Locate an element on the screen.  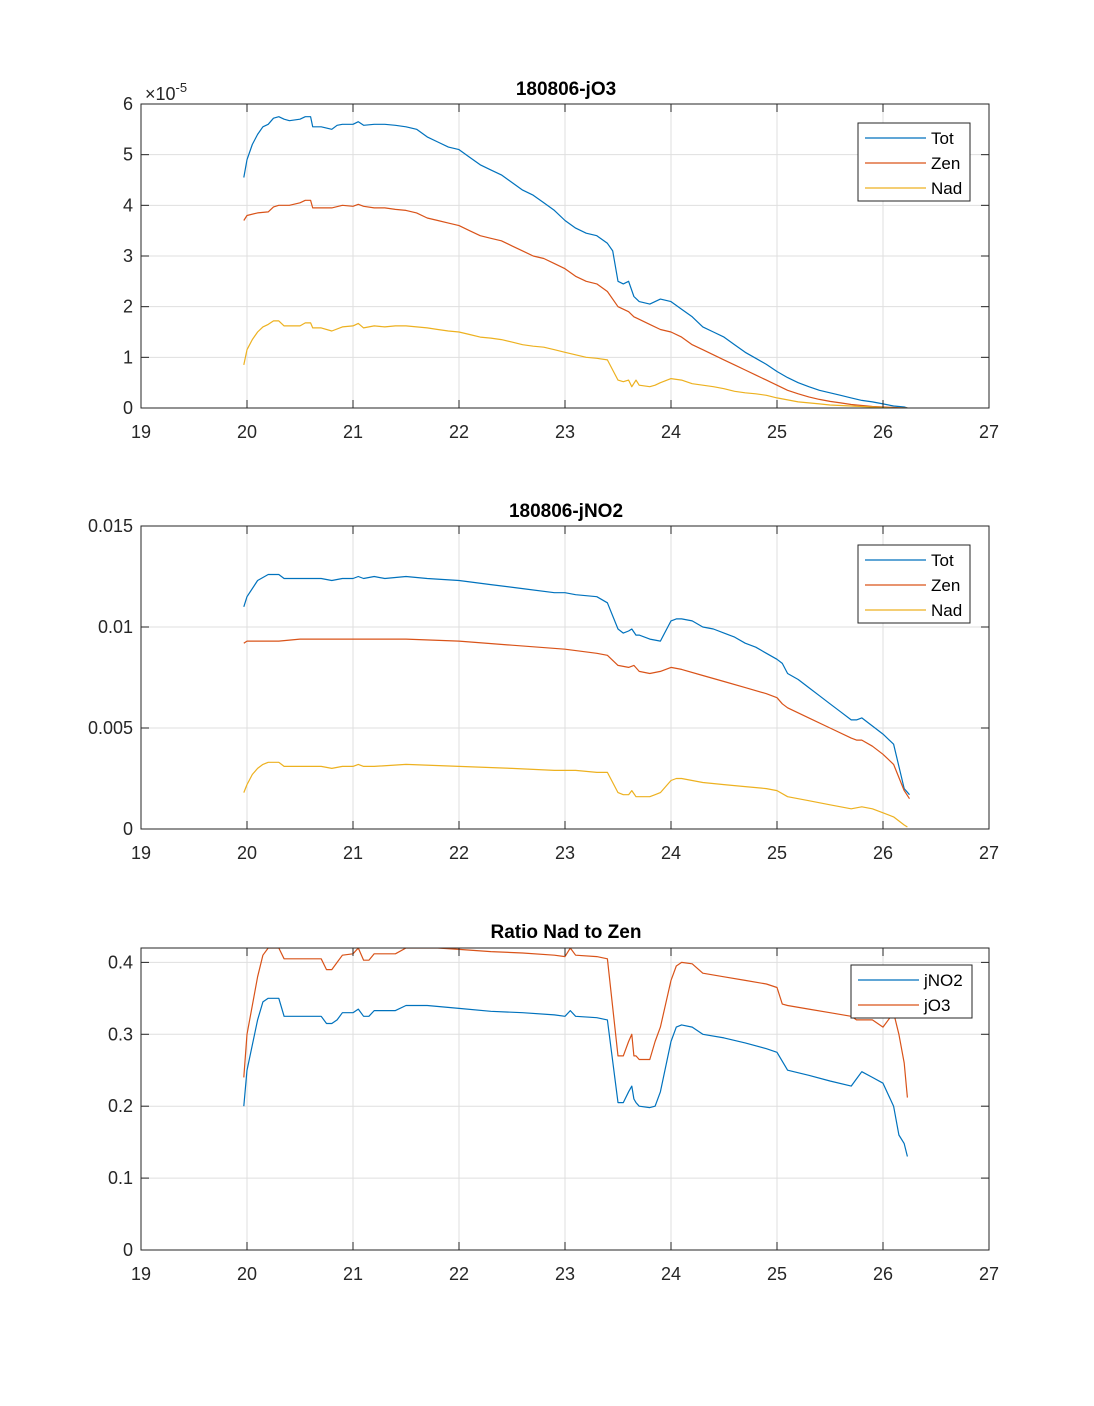
chart-title: 180806-jO3 is located at coordinates (566, 89).